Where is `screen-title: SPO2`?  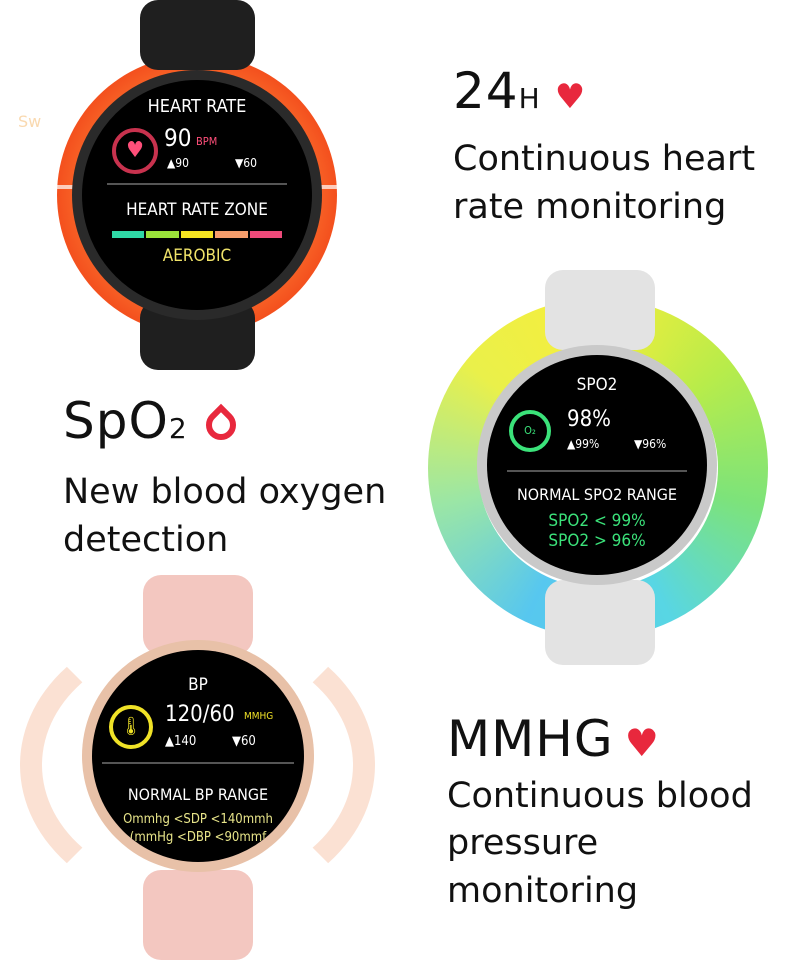 screen-title: SPO2 is located at coordinates (597, 385).